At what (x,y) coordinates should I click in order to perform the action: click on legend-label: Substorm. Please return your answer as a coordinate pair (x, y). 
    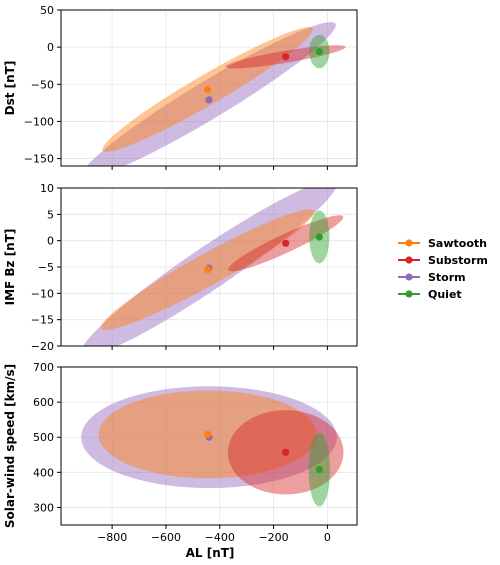
    Looking at the image, I should click on (458, 260).